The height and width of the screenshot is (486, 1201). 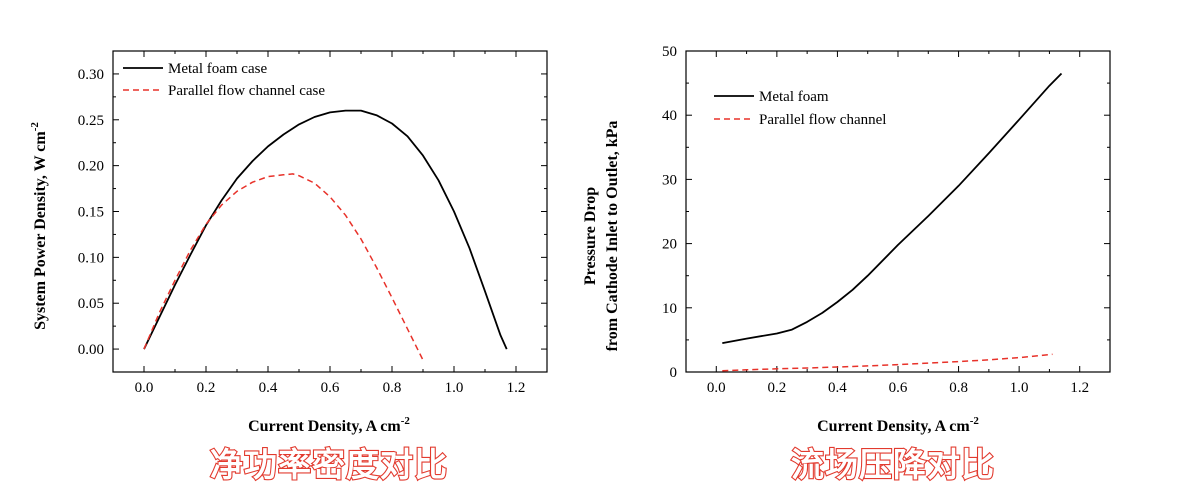 What do you see at coordinates (217, 69) in the screenshot?
I see `legend-label-metal-foam-case: Metal foam case` at bounding box center [217, 69].